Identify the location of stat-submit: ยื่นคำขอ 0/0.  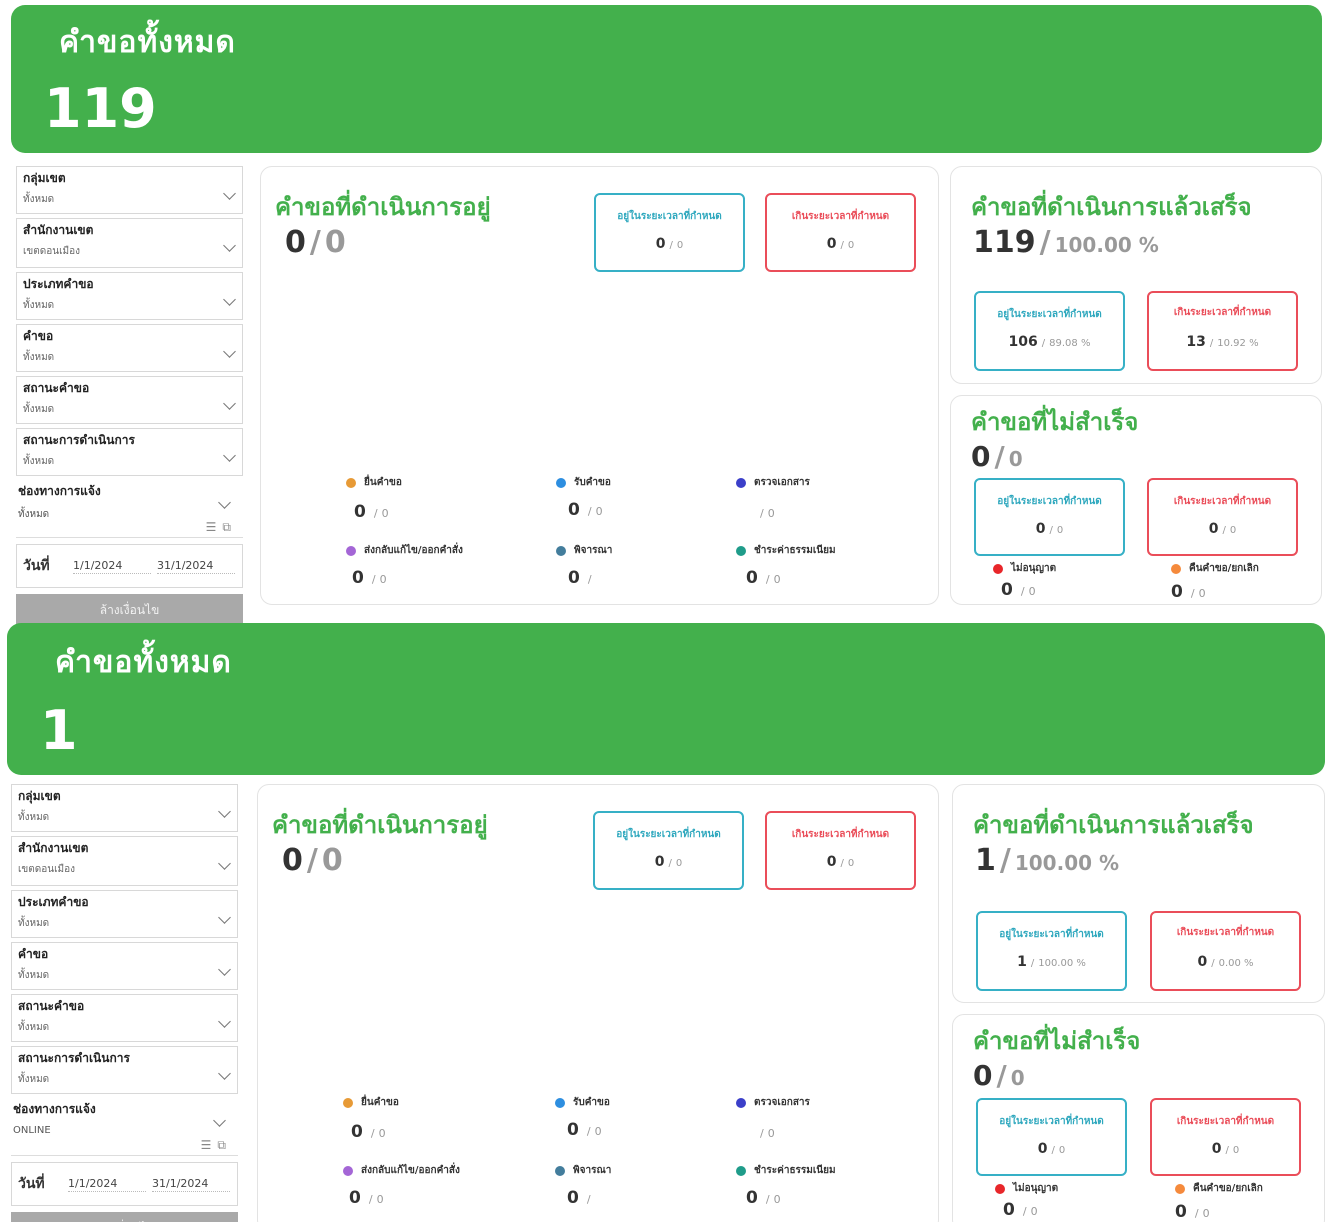
(441, 498).